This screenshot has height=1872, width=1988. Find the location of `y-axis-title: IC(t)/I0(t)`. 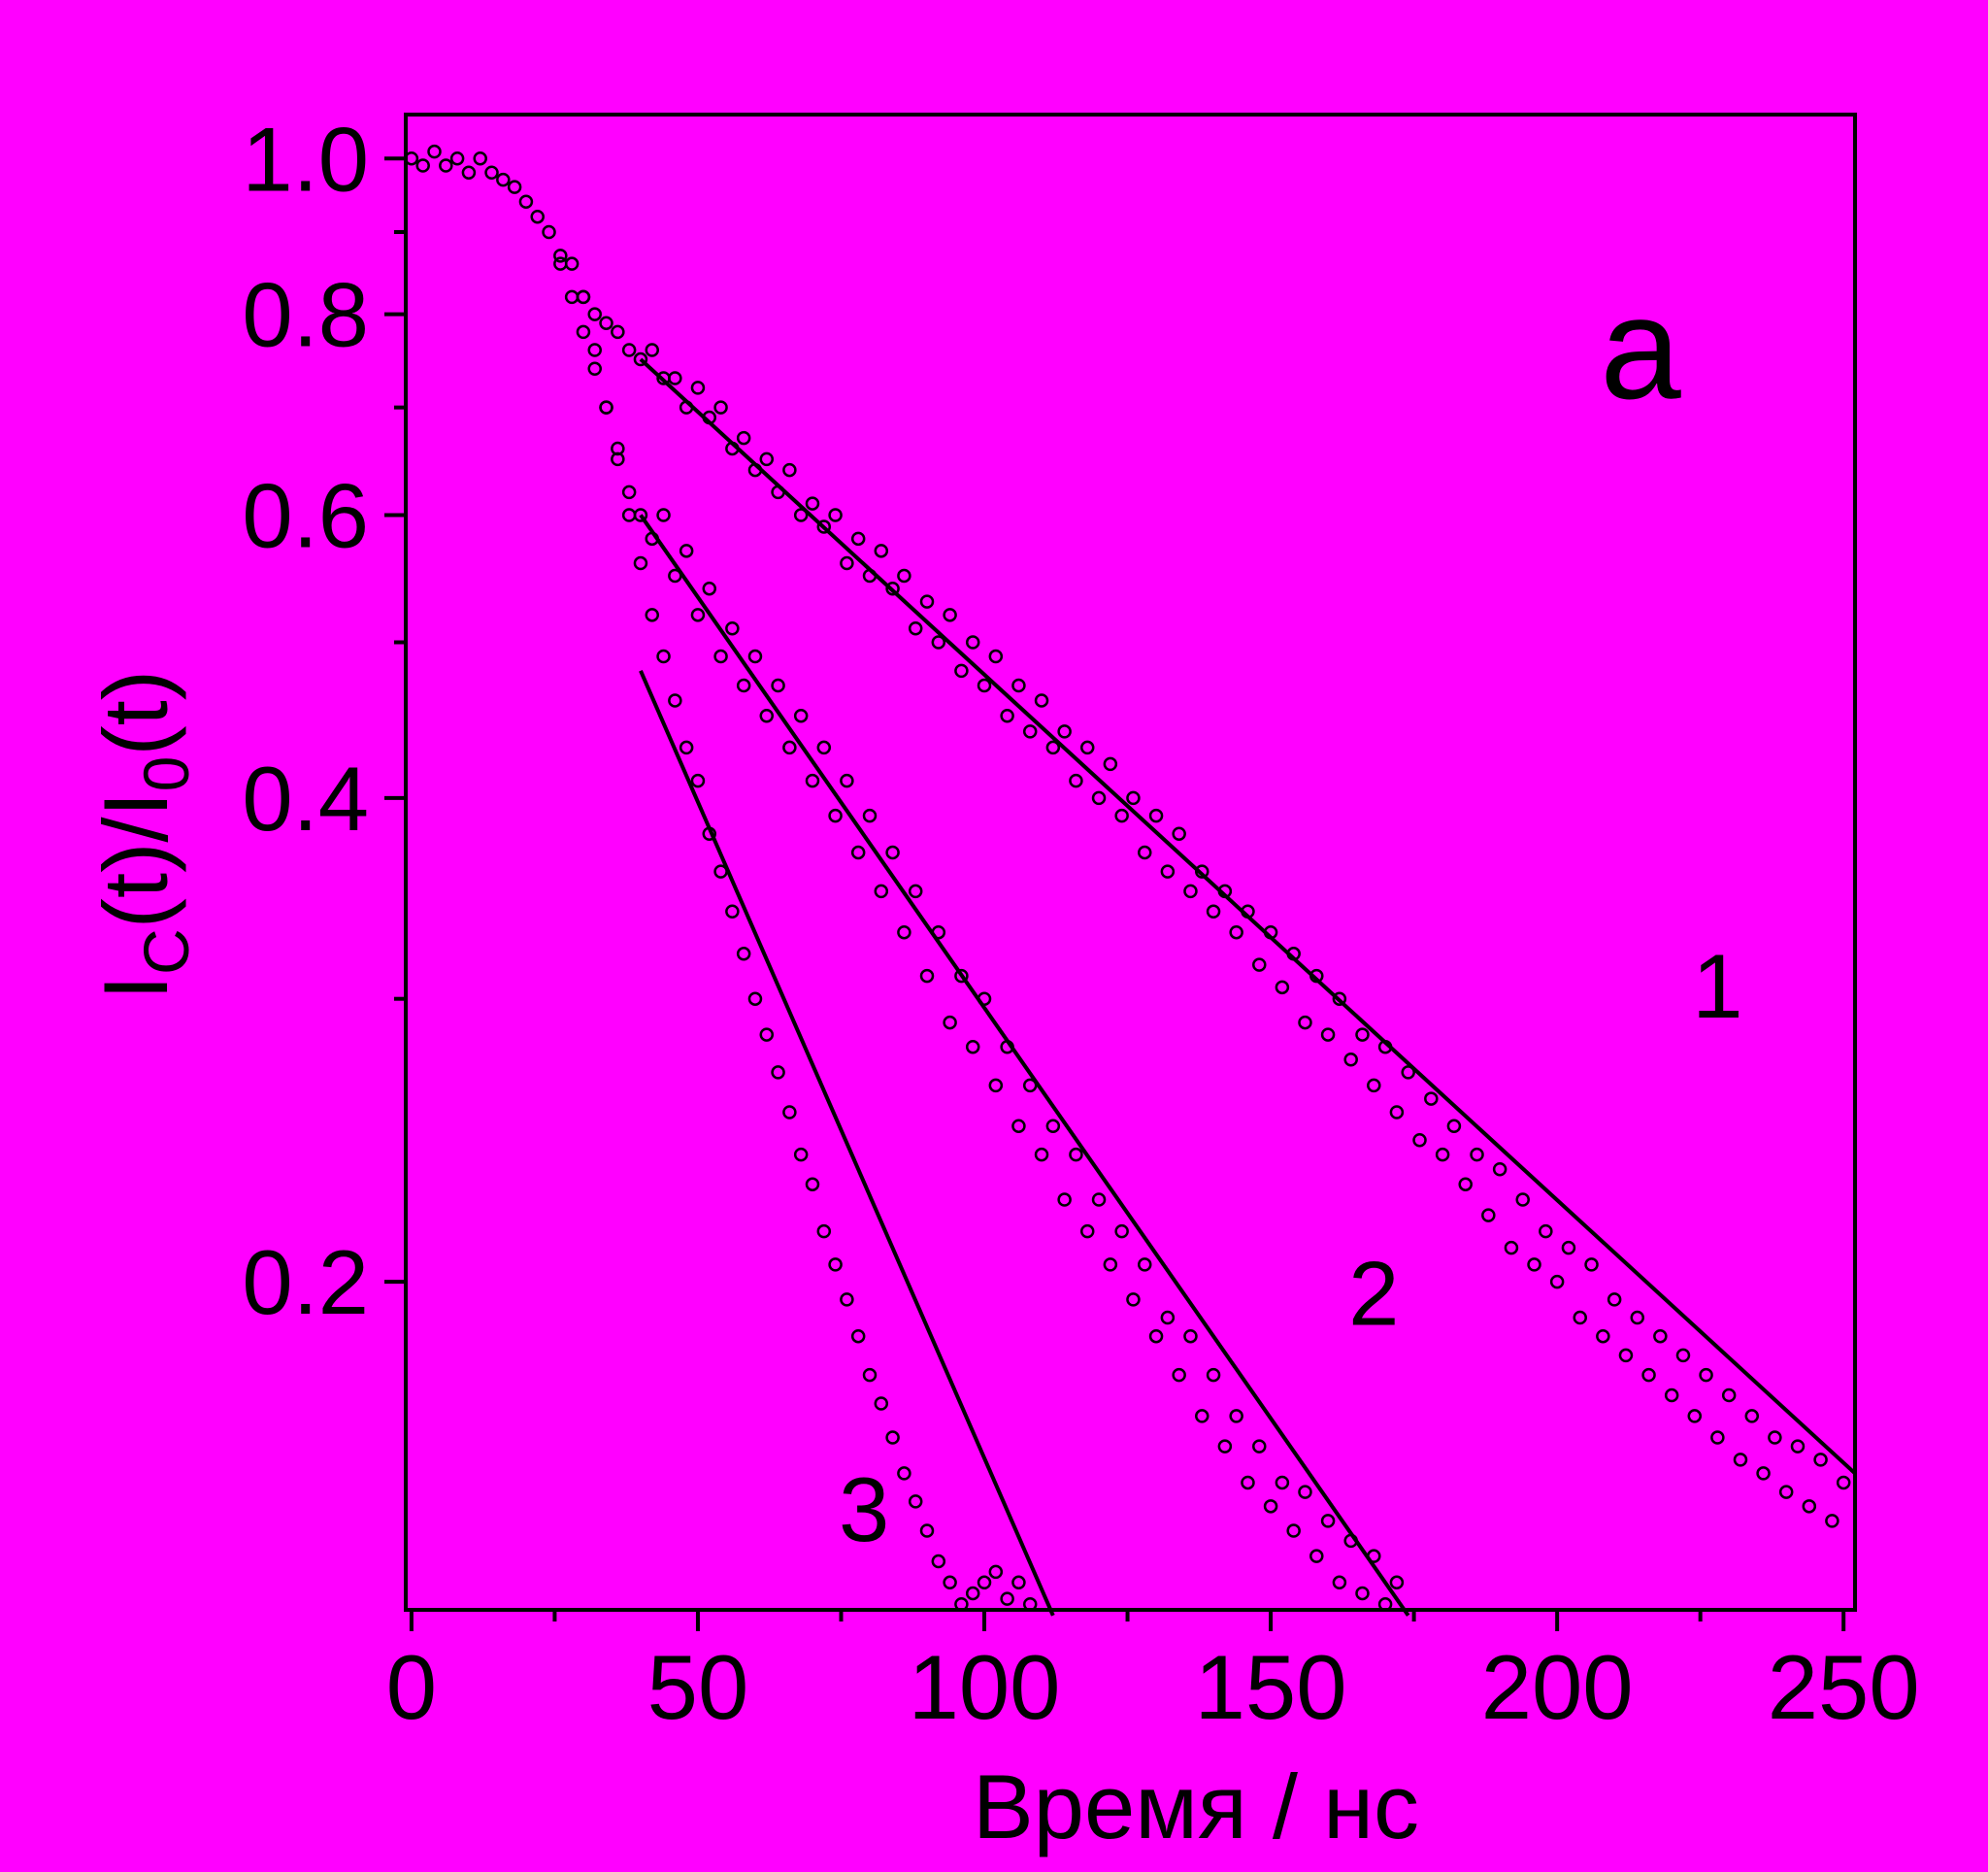

y-axis-title: IC(t)/I0(t) is located at coordinates (143, 835).